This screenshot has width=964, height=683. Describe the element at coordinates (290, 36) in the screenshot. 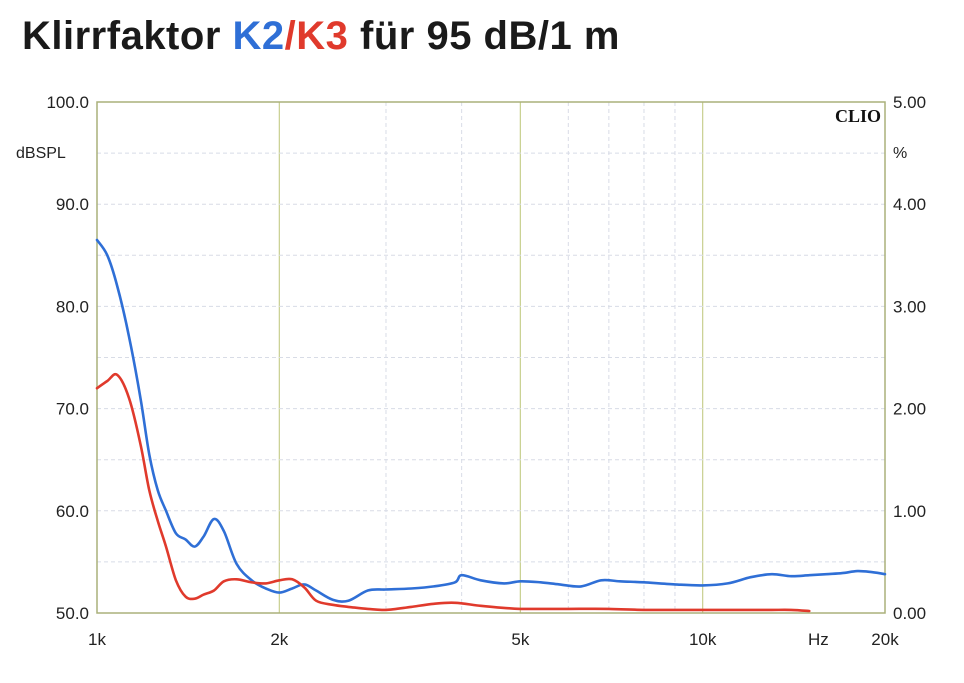

I see `title-slash: /` at that location.